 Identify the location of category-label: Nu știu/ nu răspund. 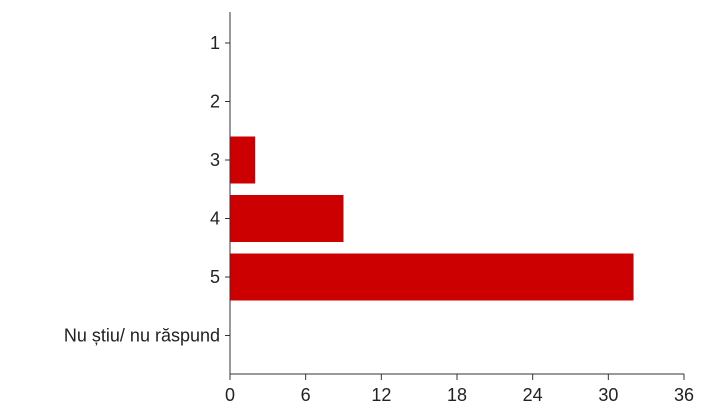
(142, 336).